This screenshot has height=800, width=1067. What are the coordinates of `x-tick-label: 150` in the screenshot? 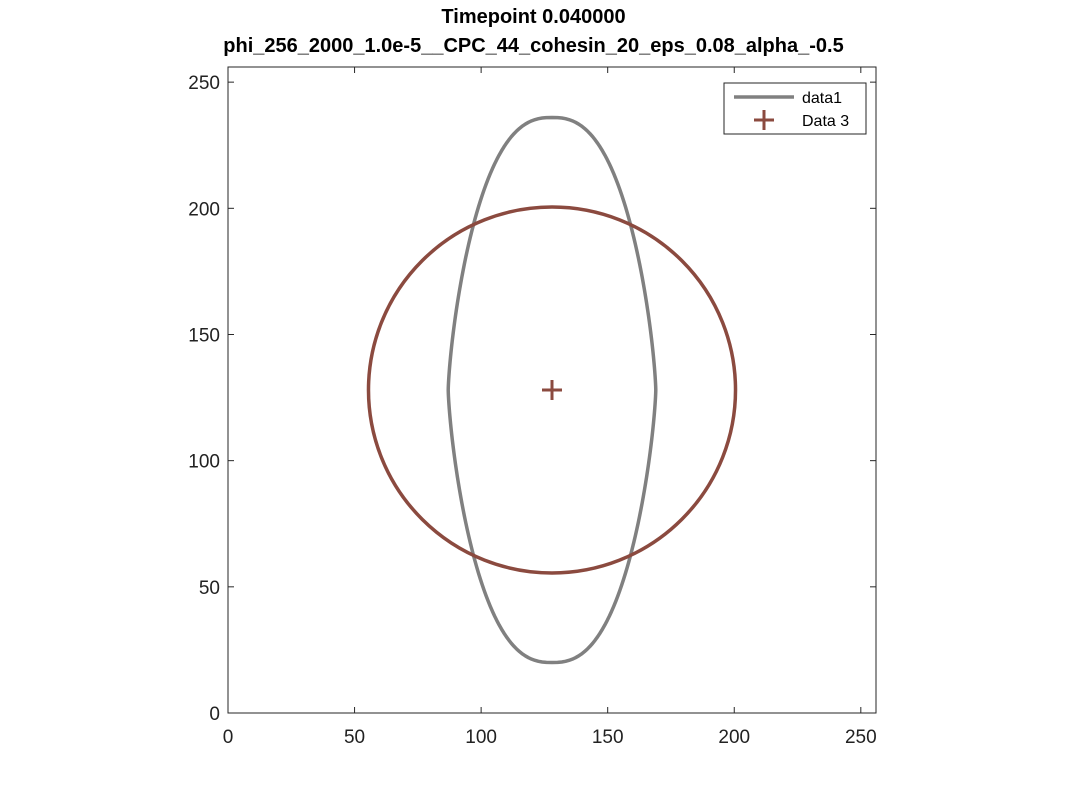 It's located at (608, 737).